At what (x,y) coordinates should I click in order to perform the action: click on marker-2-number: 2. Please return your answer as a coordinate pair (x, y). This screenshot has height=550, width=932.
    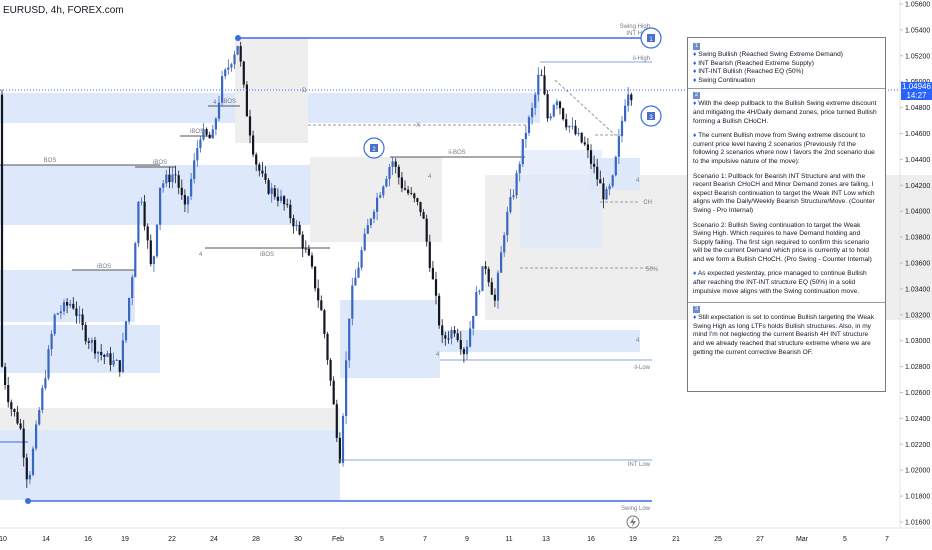
    Looking at the image, I should click on (374, 150).